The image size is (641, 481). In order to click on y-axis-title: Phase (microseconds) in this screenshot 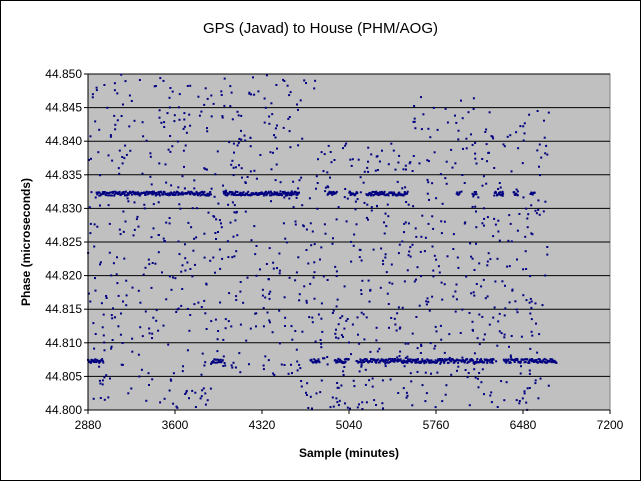, I will do `click(26, 242)`.